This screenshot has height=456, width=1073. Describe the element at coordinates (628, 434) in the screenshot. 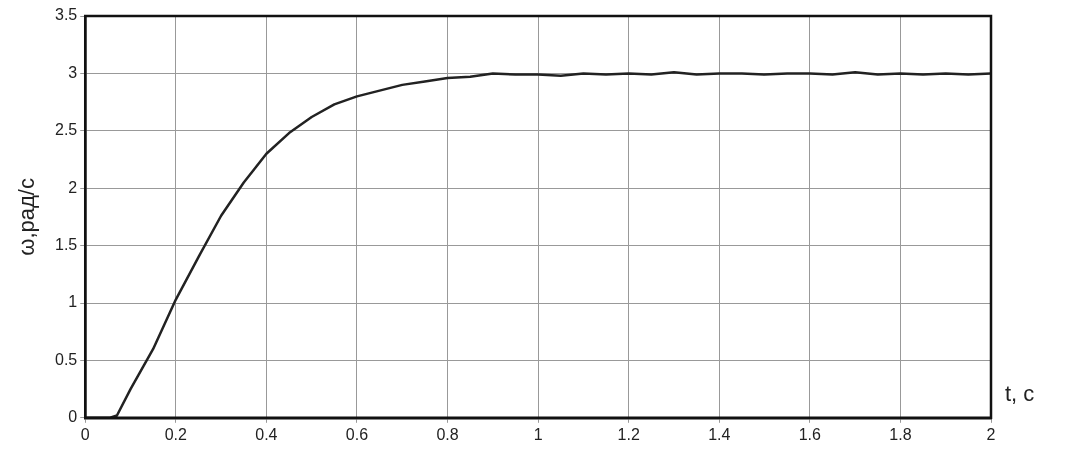

I see `x-tick-label: 1.2` at that location.